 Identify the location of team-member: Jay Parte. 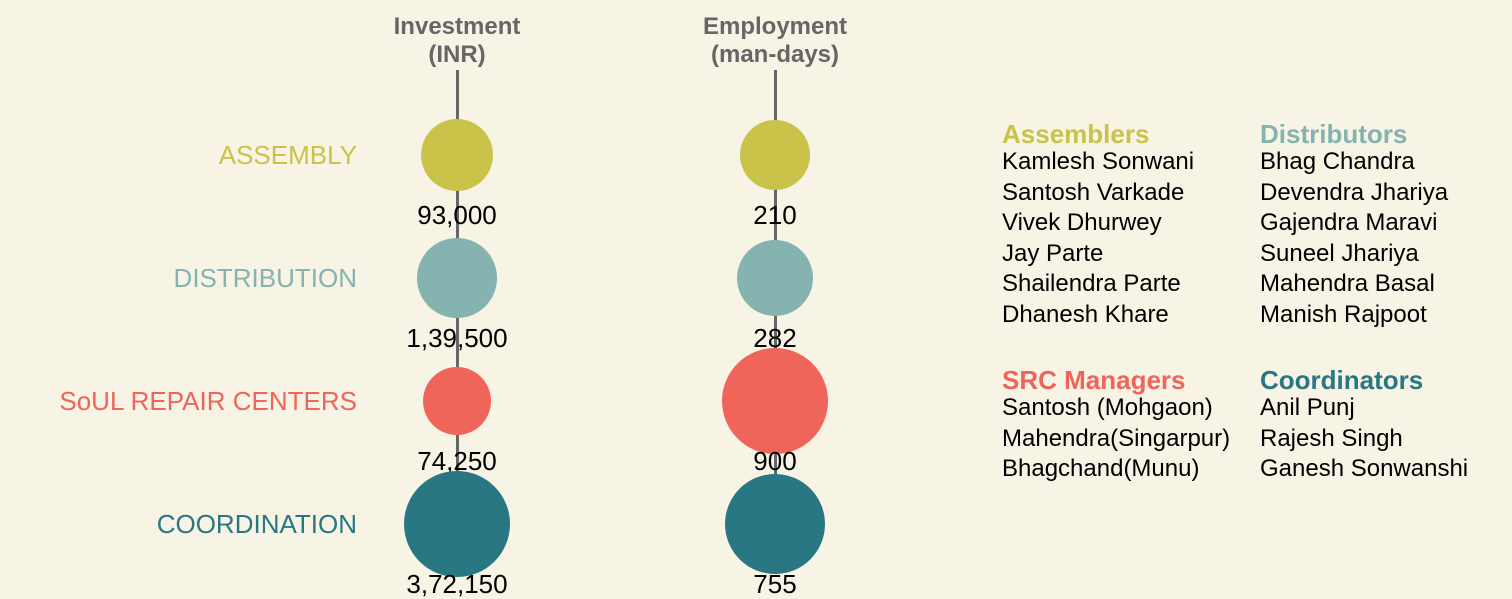
(1053, 253).